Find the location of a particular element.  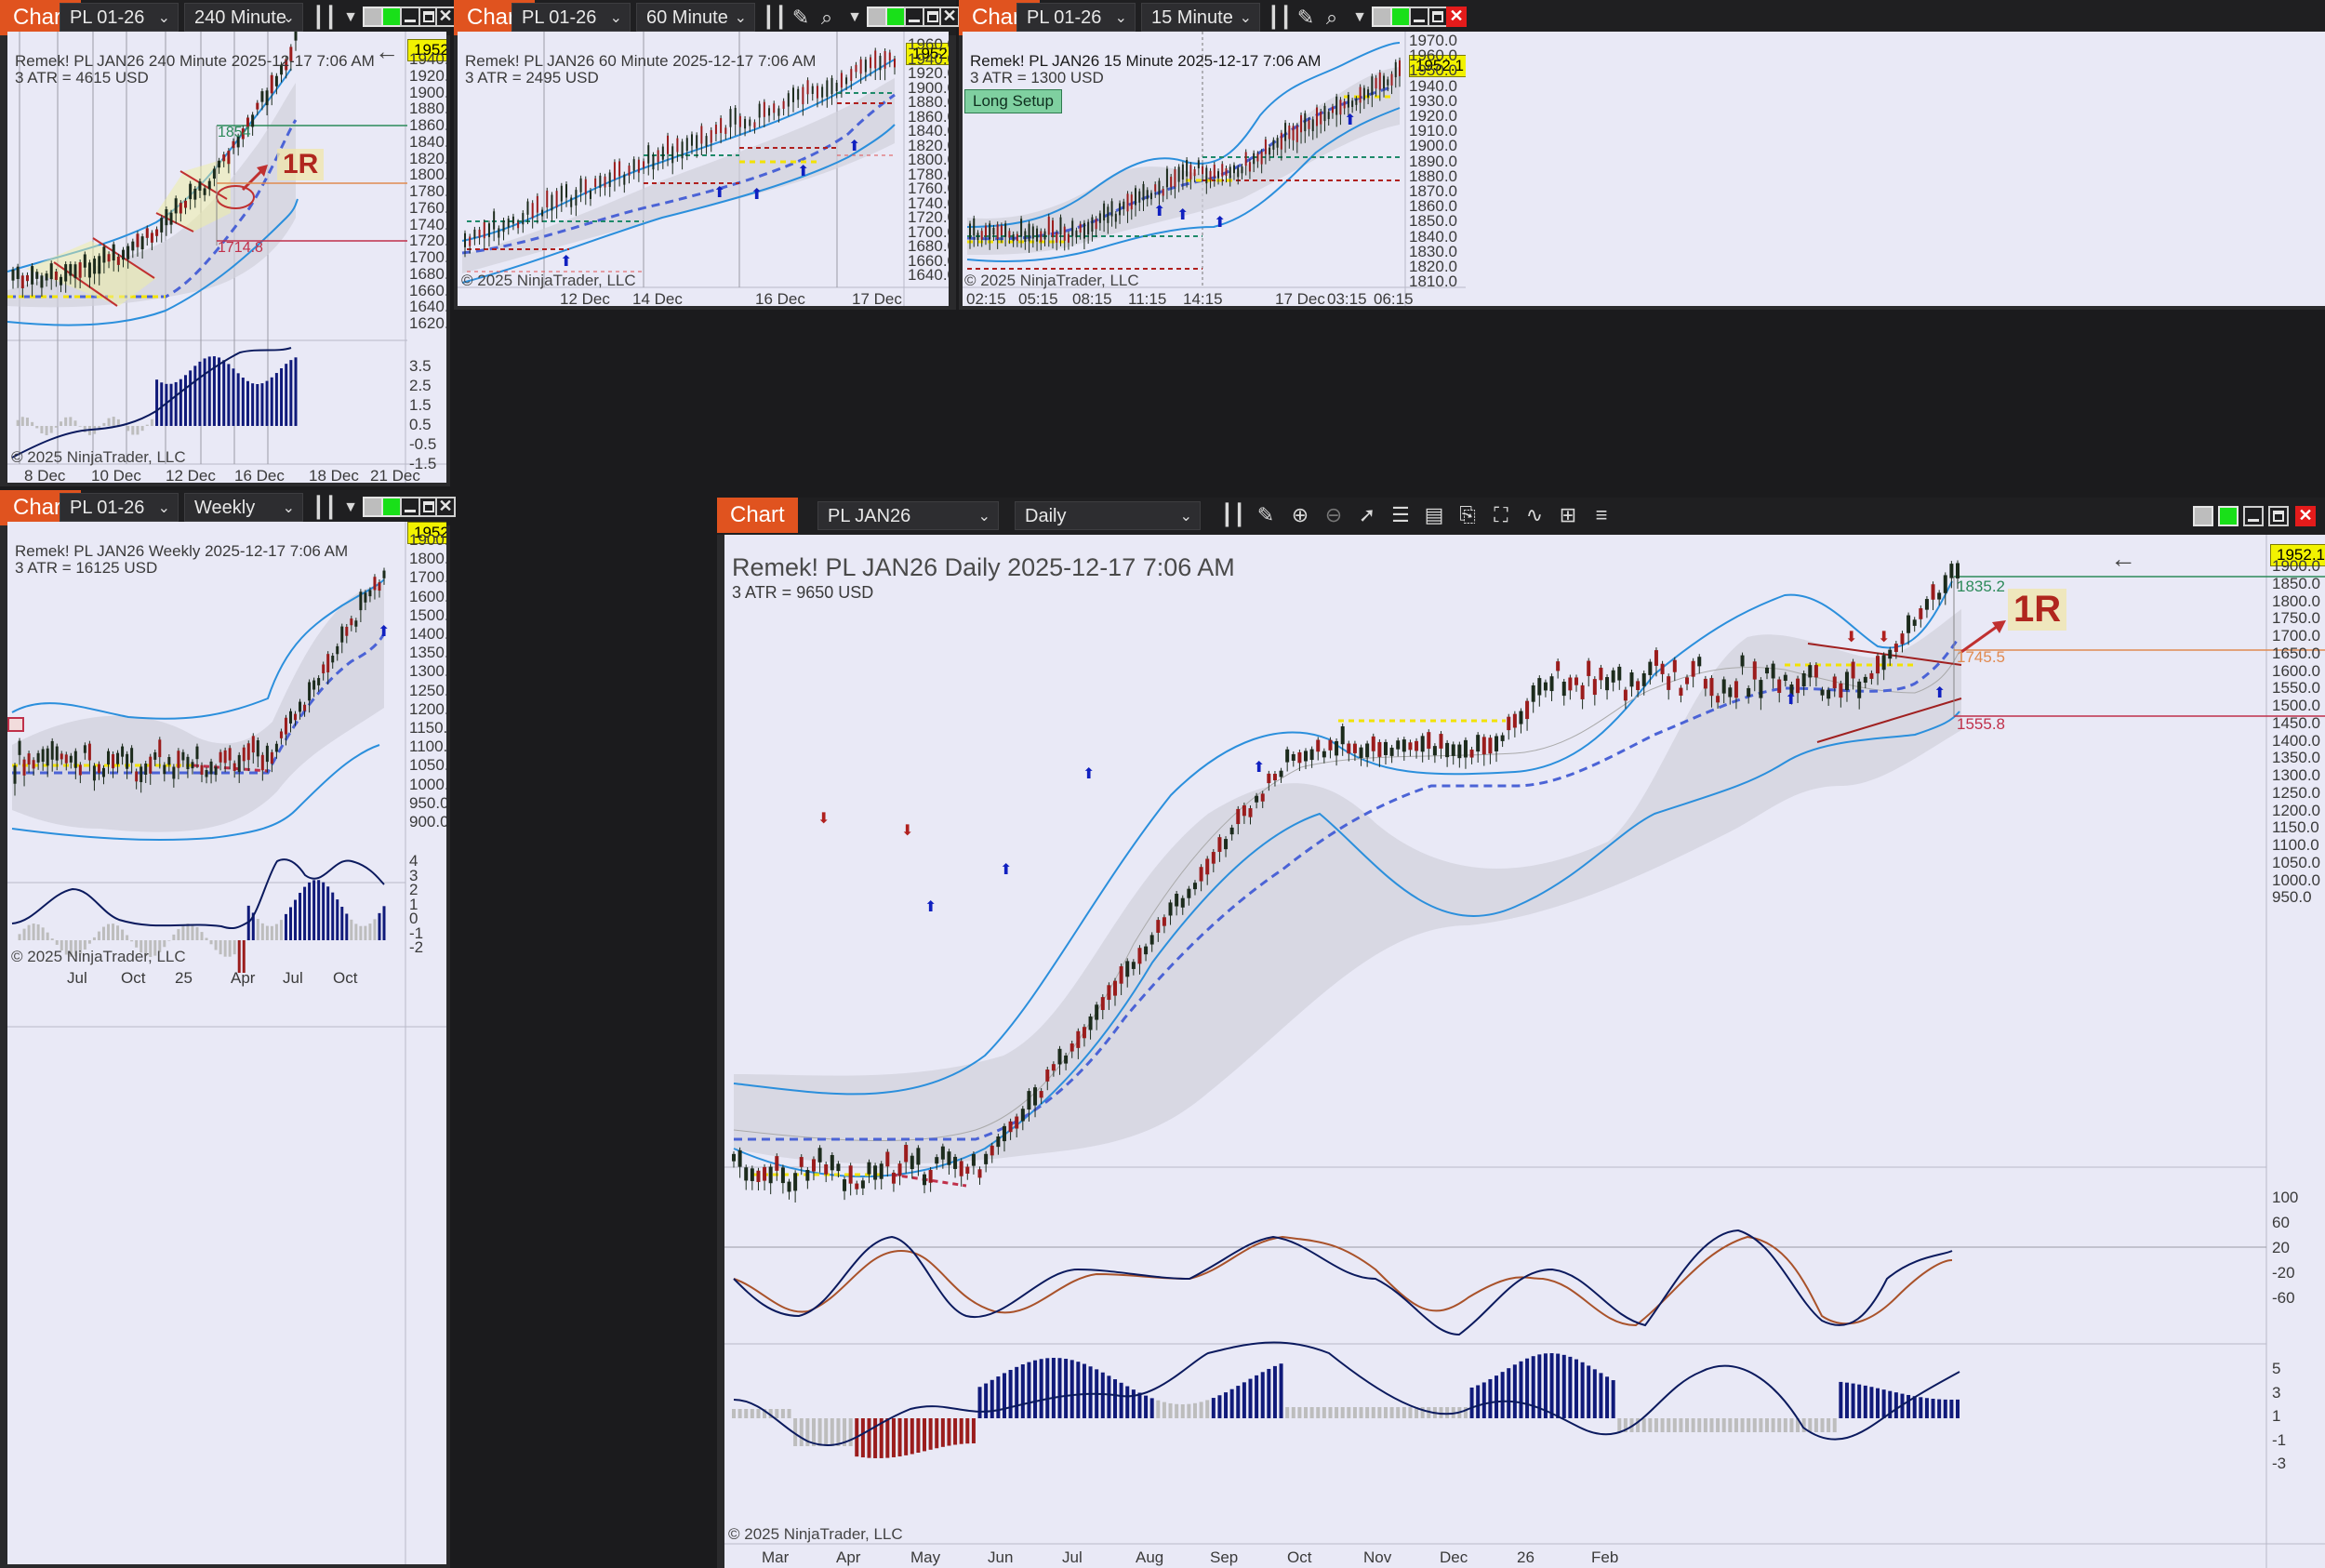

level-label-1854: 1854 is located at coordinates (234, 132).